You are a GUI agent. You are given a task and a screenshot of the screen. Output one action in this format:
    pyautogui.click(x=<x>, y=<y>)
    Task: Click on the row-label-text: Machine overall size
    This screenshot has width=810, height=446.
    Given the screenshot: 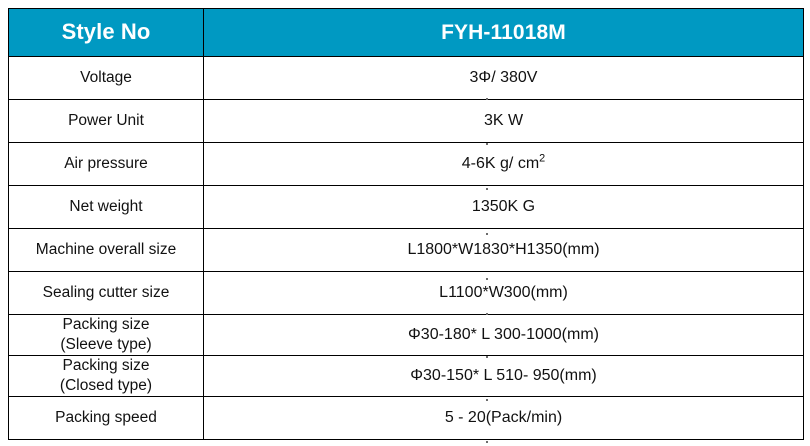 What is the action you would take?
    pyautogui.click(x=106, y=250)
    